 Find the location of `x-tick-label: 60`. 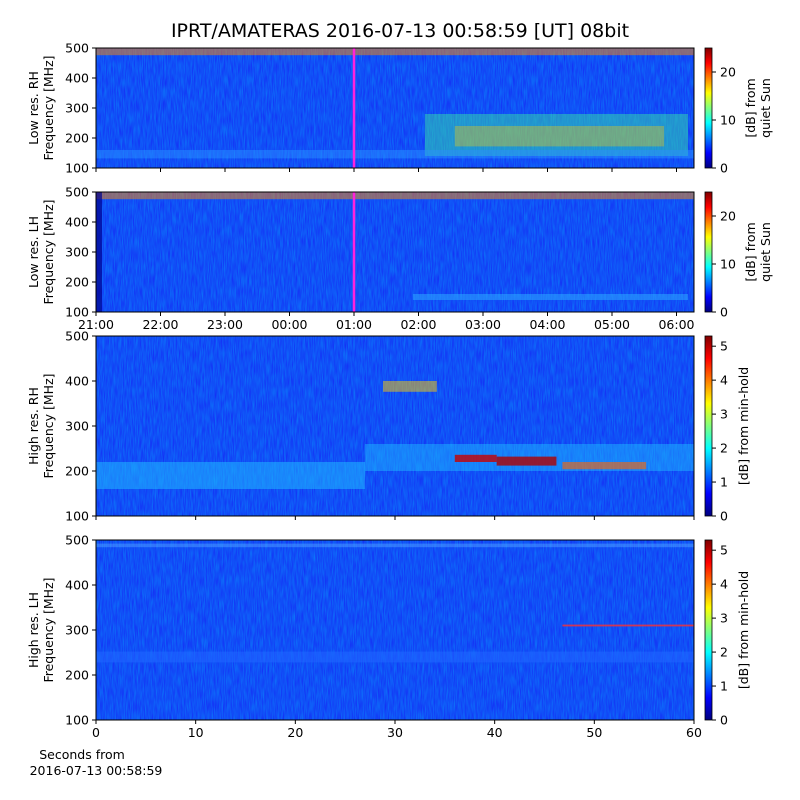

x-tick-label: 60 is located at coordinates (694, 732).